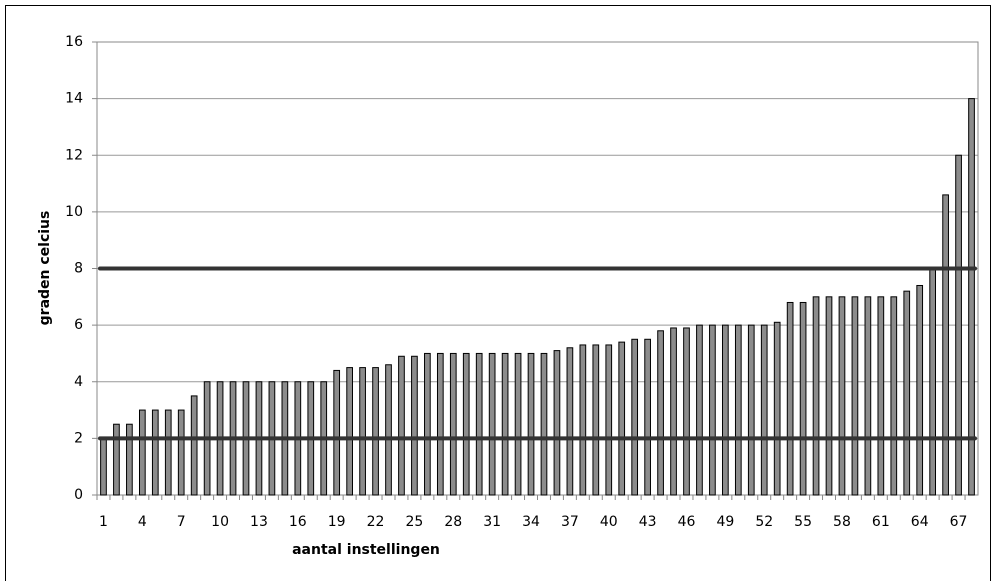 This screenshot has width=995, height=581. I want to click on x-tick-label: 13, so click(259, 522).